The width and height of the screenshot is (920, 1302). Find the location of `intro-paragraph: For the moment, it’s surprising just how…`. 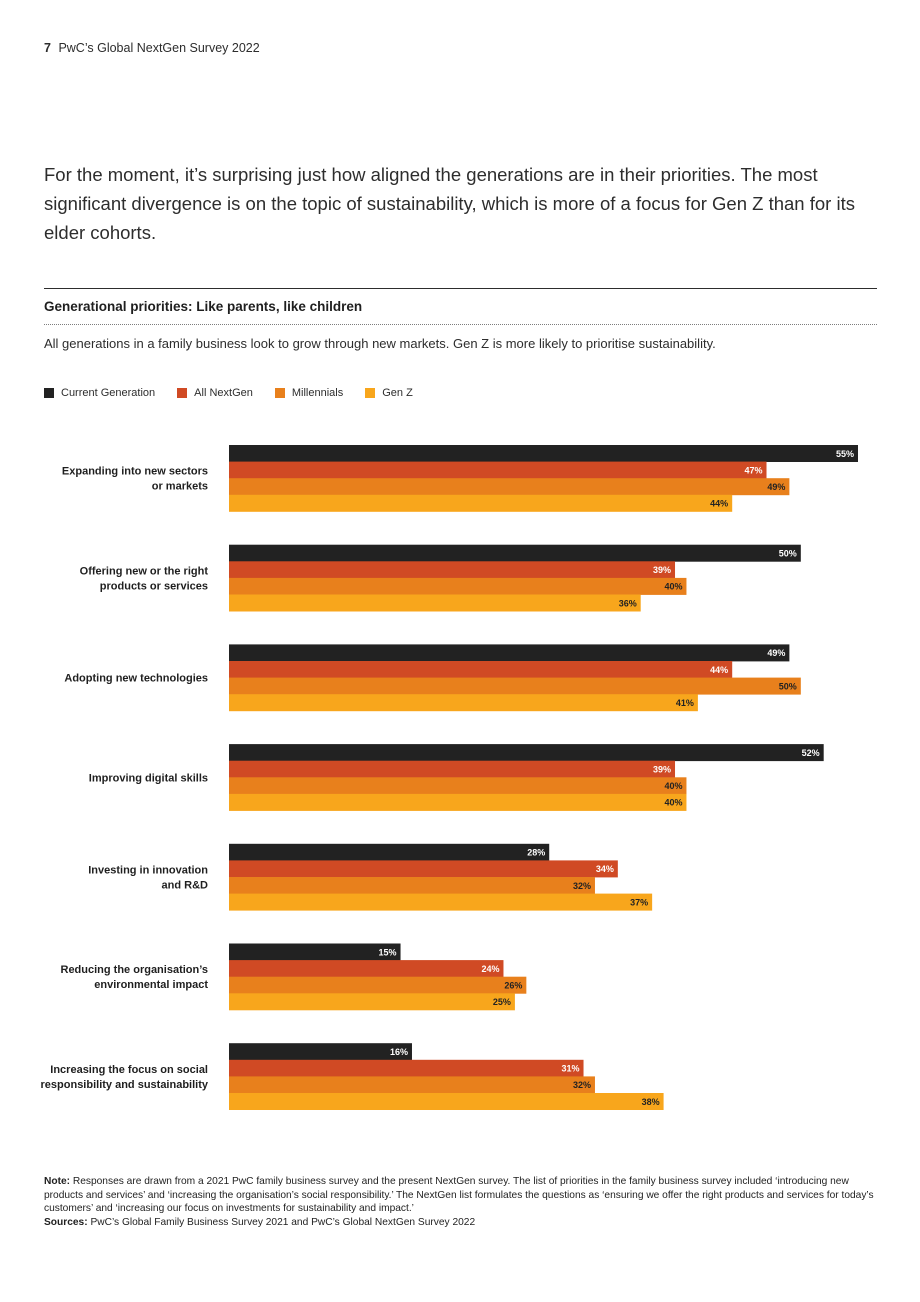

intro-paragraph: For the moment, it’s surprising just how… is located at coordinates (449, 203).